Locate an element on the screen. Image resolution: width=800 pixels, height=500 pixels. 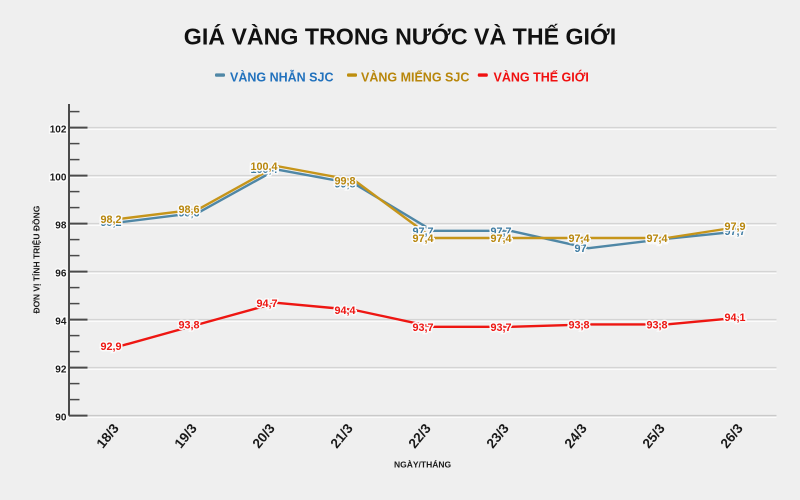
svg-text: VÀNG NHẪN SJC is located at coordinates (282, 77).